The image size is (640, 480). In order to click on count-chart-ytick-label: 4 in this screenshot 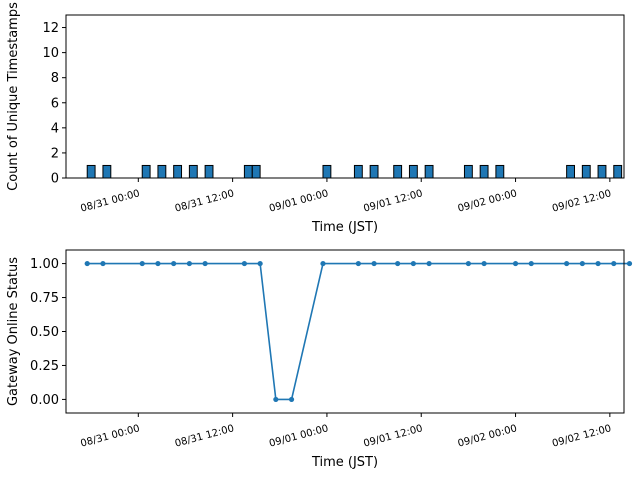, I will do `click(55, 128)`.